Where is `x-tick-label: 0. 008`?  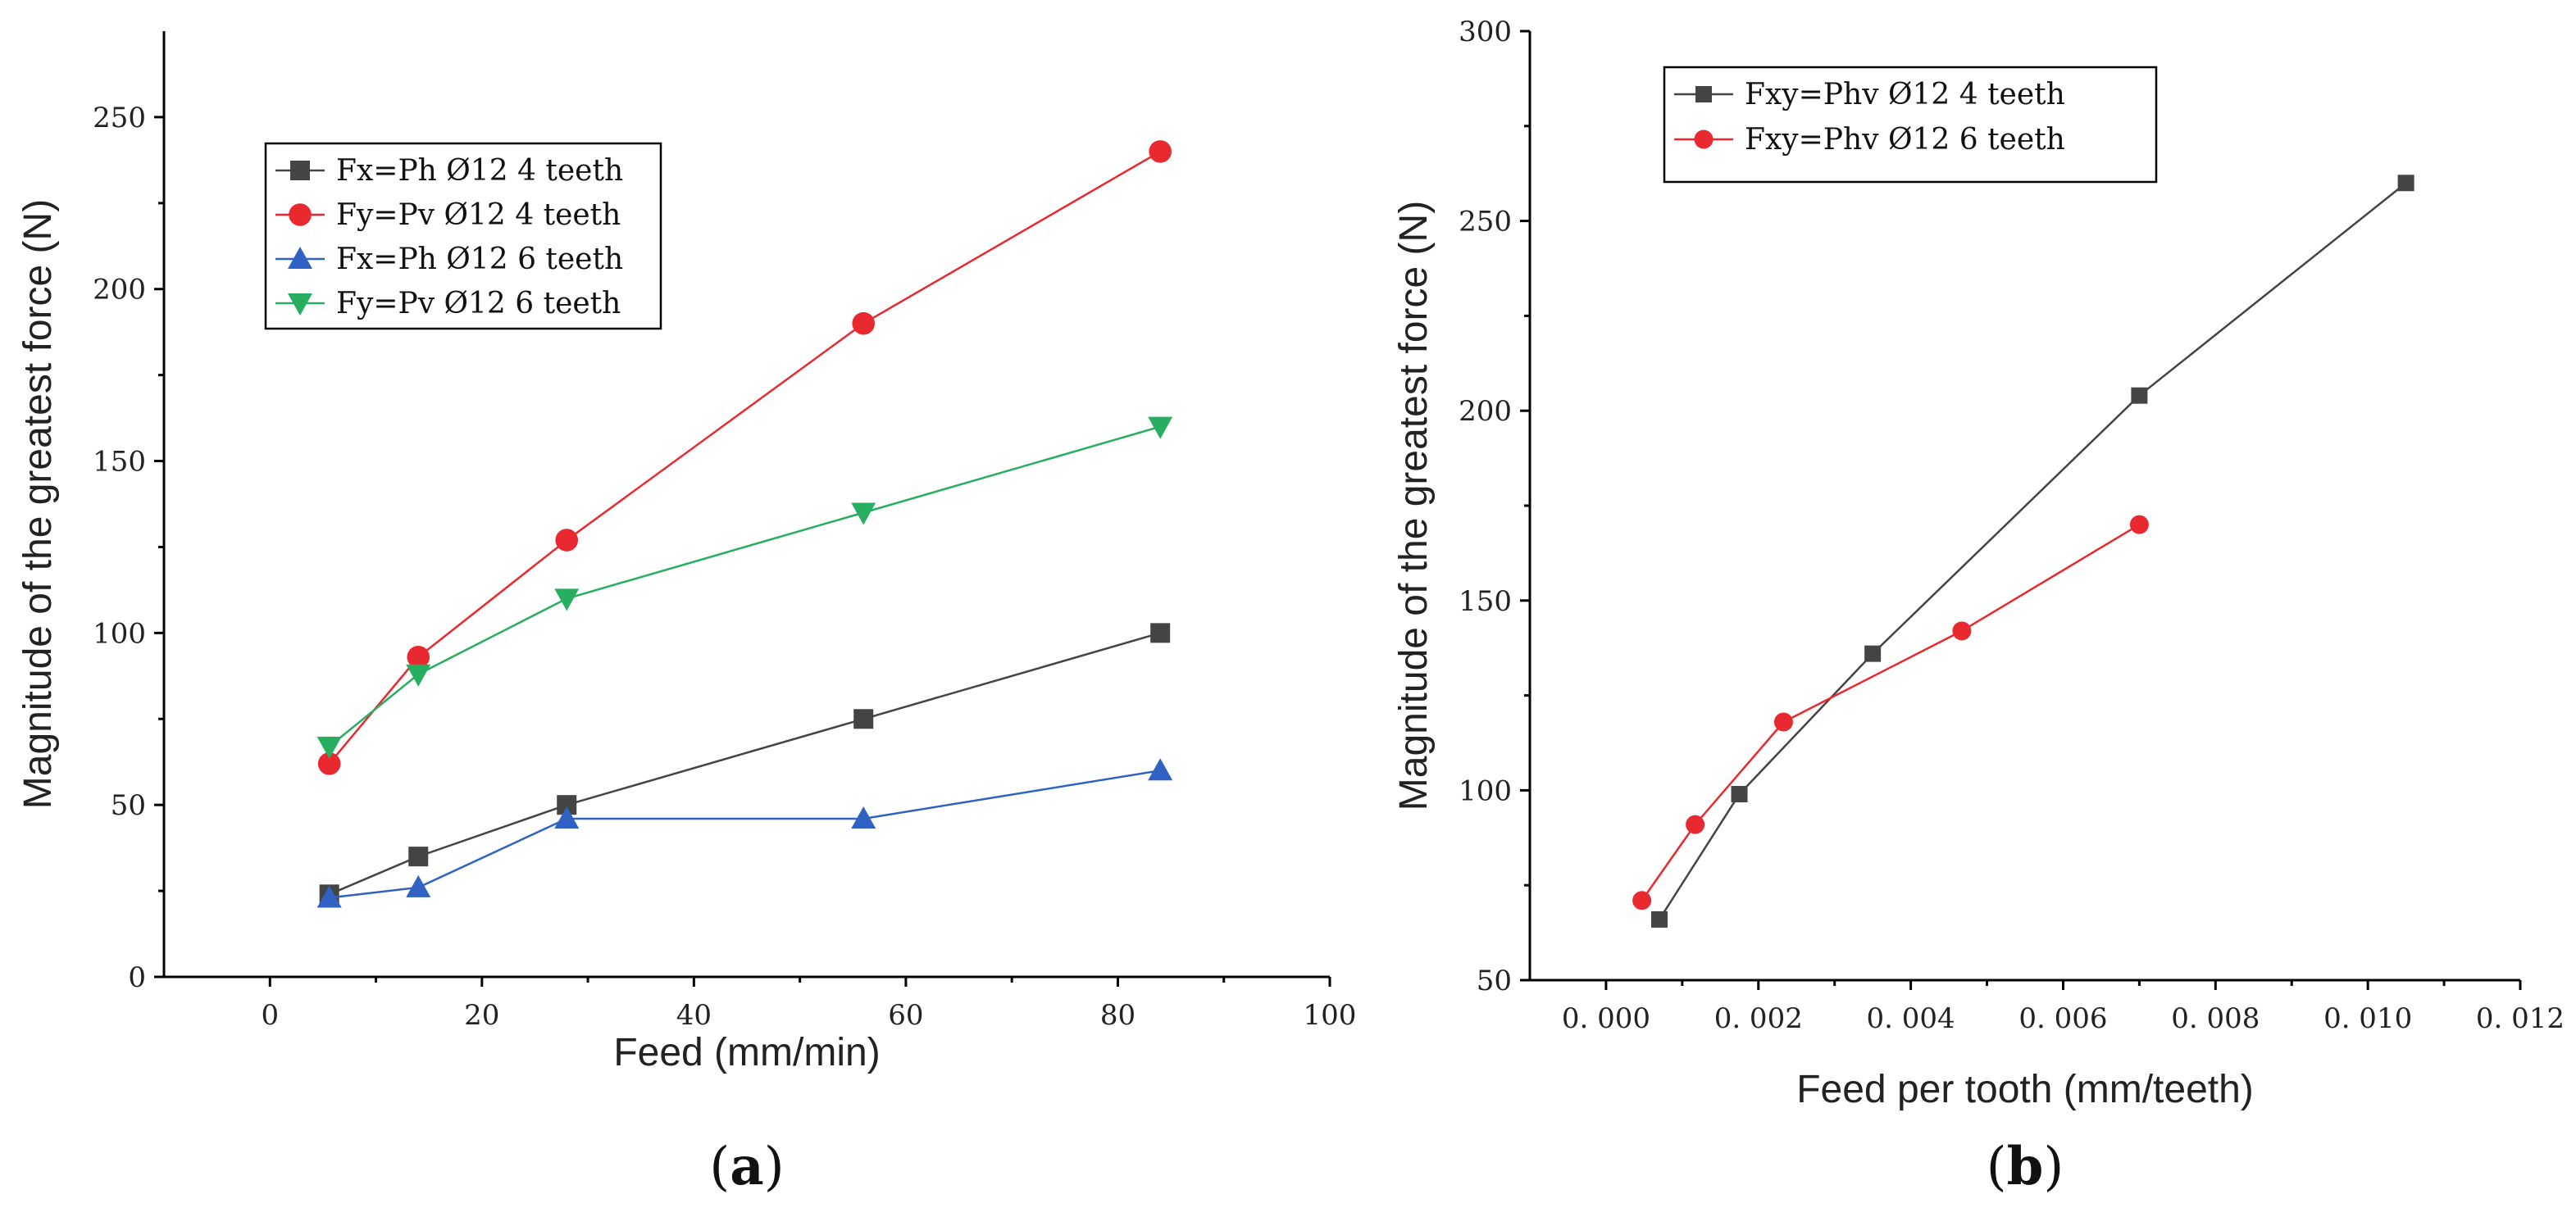 x-tick-label: 0. 008 is located at coordinates (2216, 1019).